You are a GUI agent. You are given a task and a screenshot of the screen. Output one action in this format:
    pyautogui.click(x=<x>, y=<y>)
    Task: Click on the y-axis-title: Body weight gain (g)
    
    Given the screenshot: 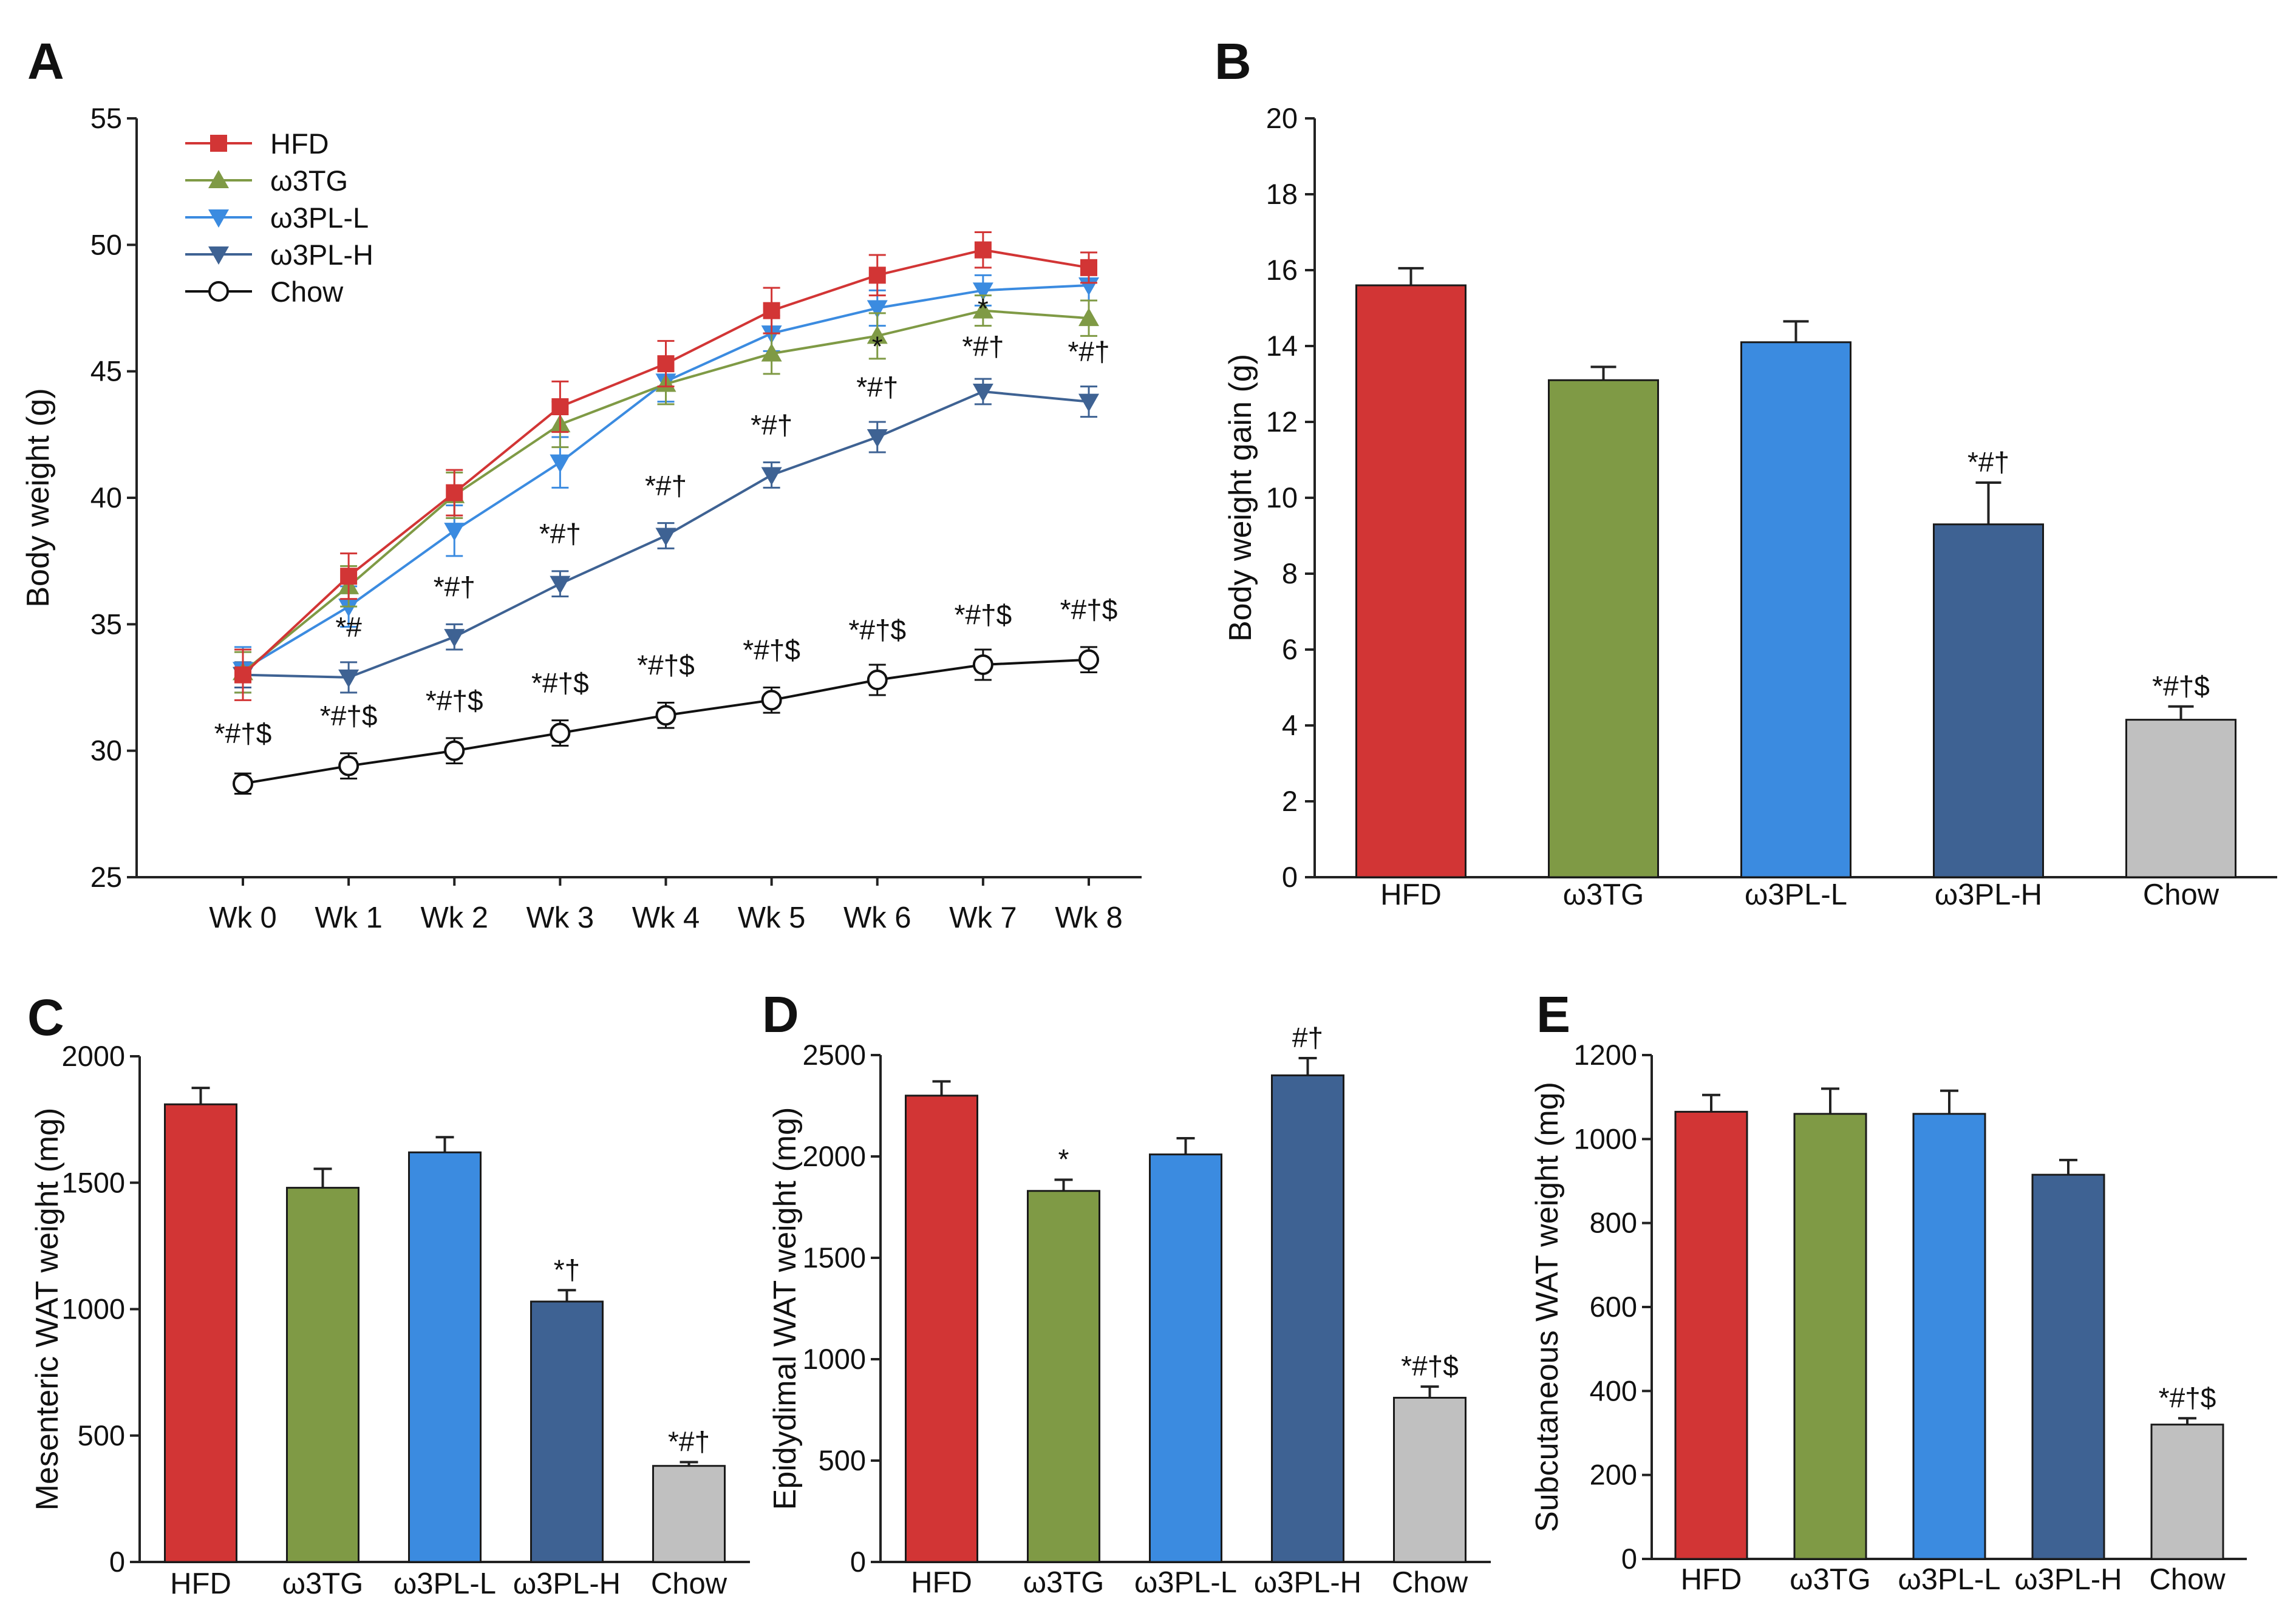 What is the action you would take?
    pyautogui.click(x=1240, y=498)
    